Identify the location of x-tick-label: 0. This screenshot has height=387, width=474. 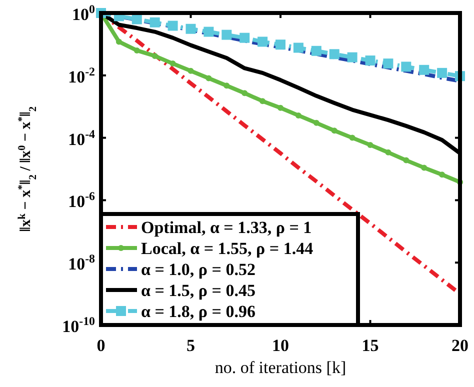
(101, 345).